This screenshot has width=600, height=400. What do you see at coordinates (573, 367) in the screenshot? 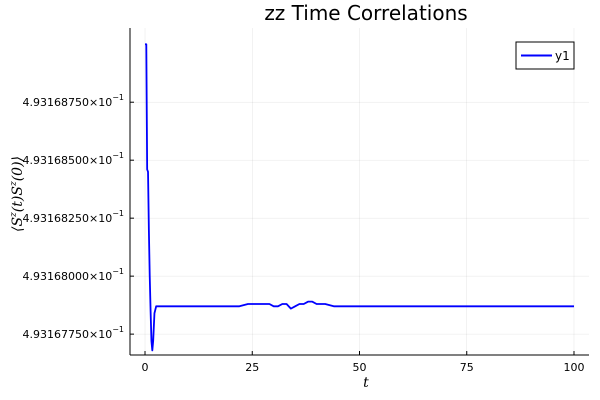
I see `x-tick-label: 100` at bounding box center [573, 367].